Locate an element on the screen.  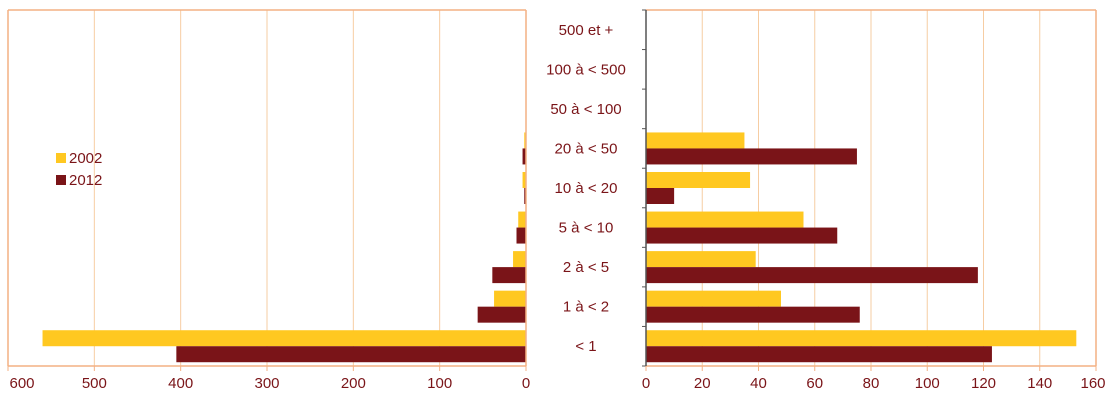
legend-label-2002: 2002 is located at coordinates (85, 158).